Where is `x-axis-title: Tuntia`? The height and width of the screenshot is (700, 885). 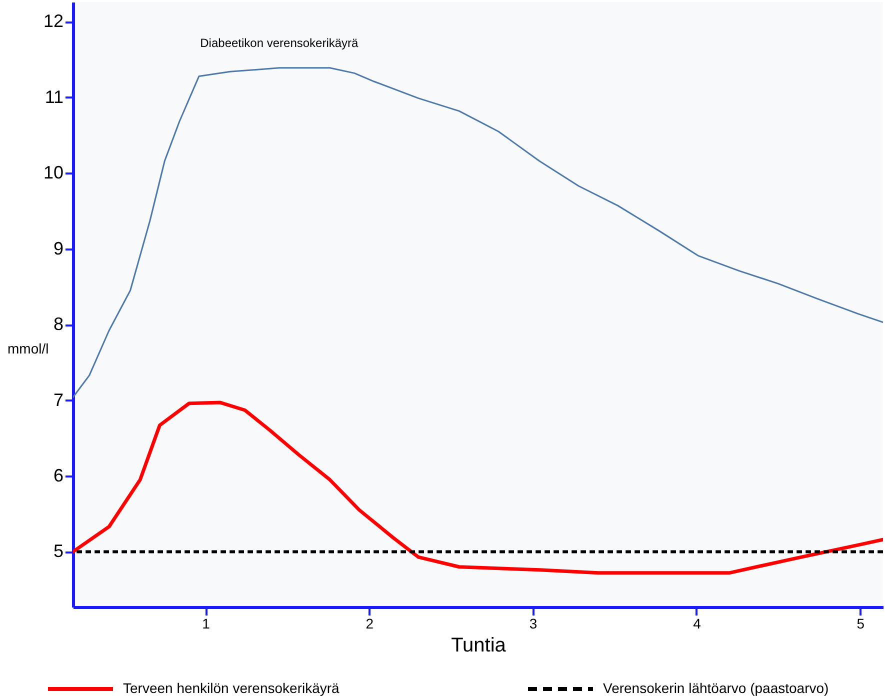
x-axis-title: Tuntia is located at coordinates (479, 645).